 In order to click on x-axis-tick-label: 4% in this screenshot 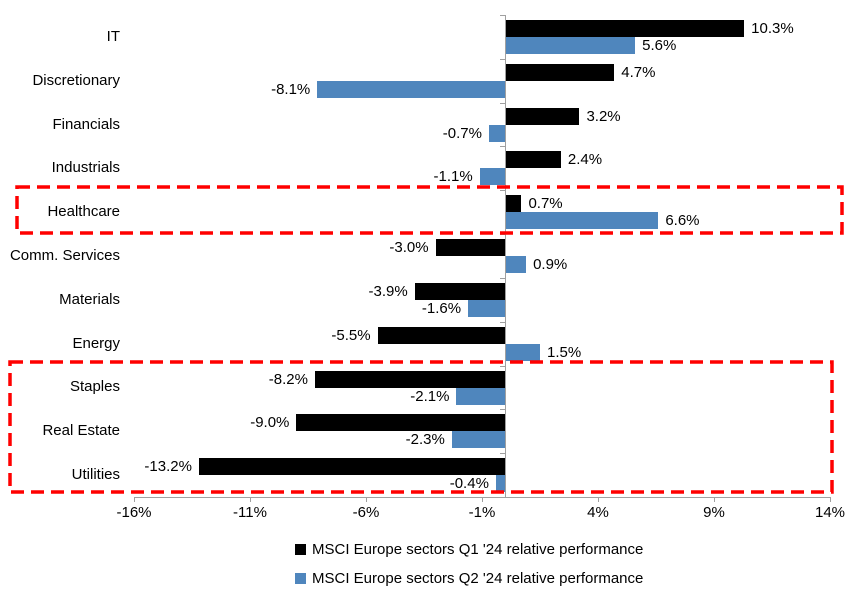, I will do `click(598, 512)`.